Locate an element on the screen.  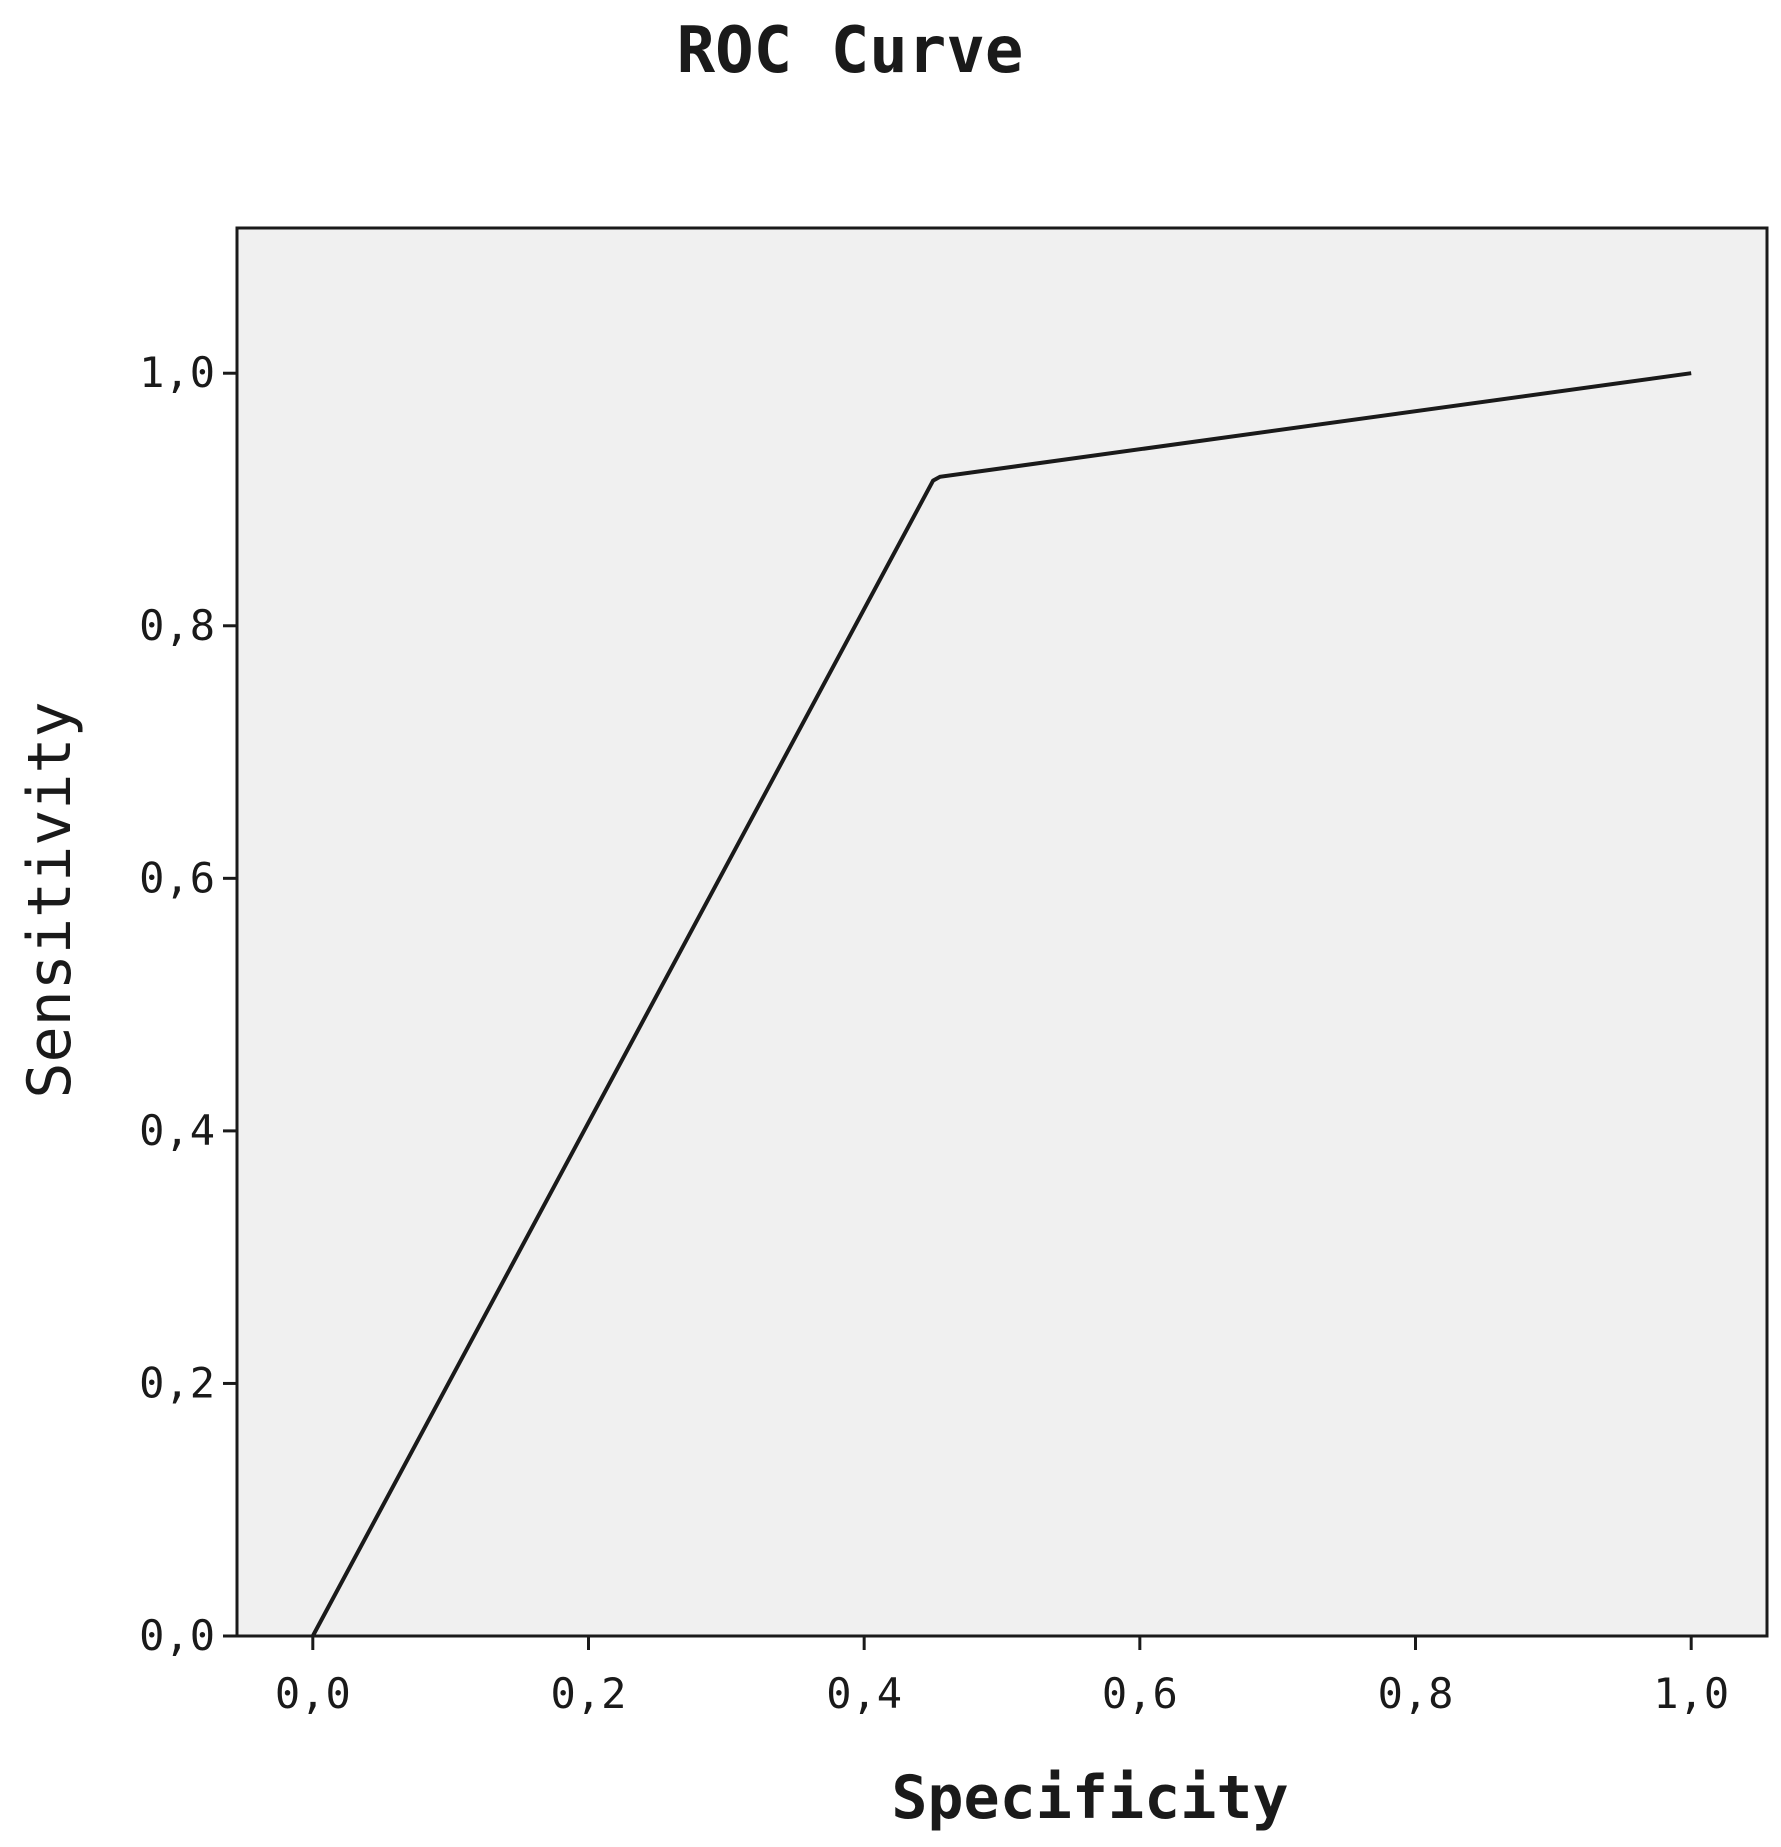
x-tick-label: 1,0 is located at coordinates (1691, 1693).